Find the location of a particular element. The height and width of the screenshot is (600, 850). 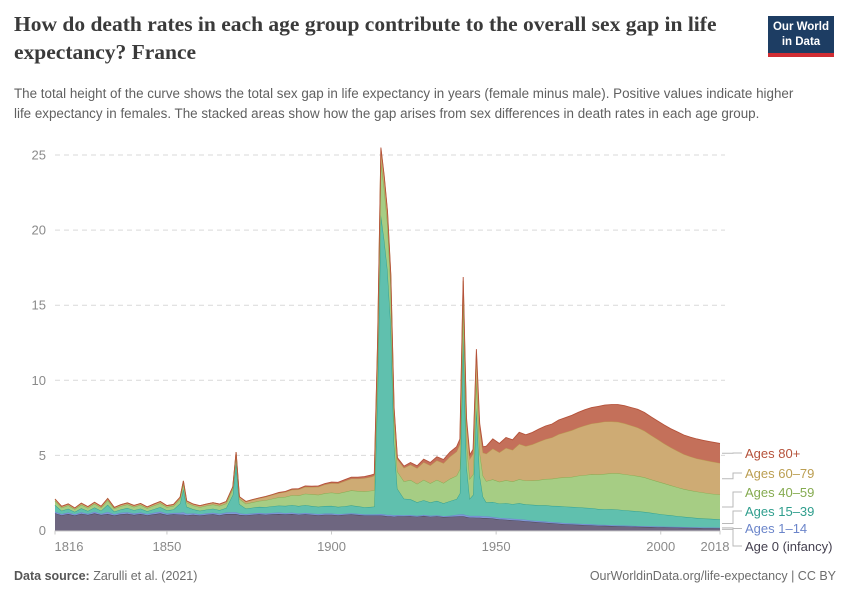

y-tick-label: 10 is located at coordinates (39, 380).